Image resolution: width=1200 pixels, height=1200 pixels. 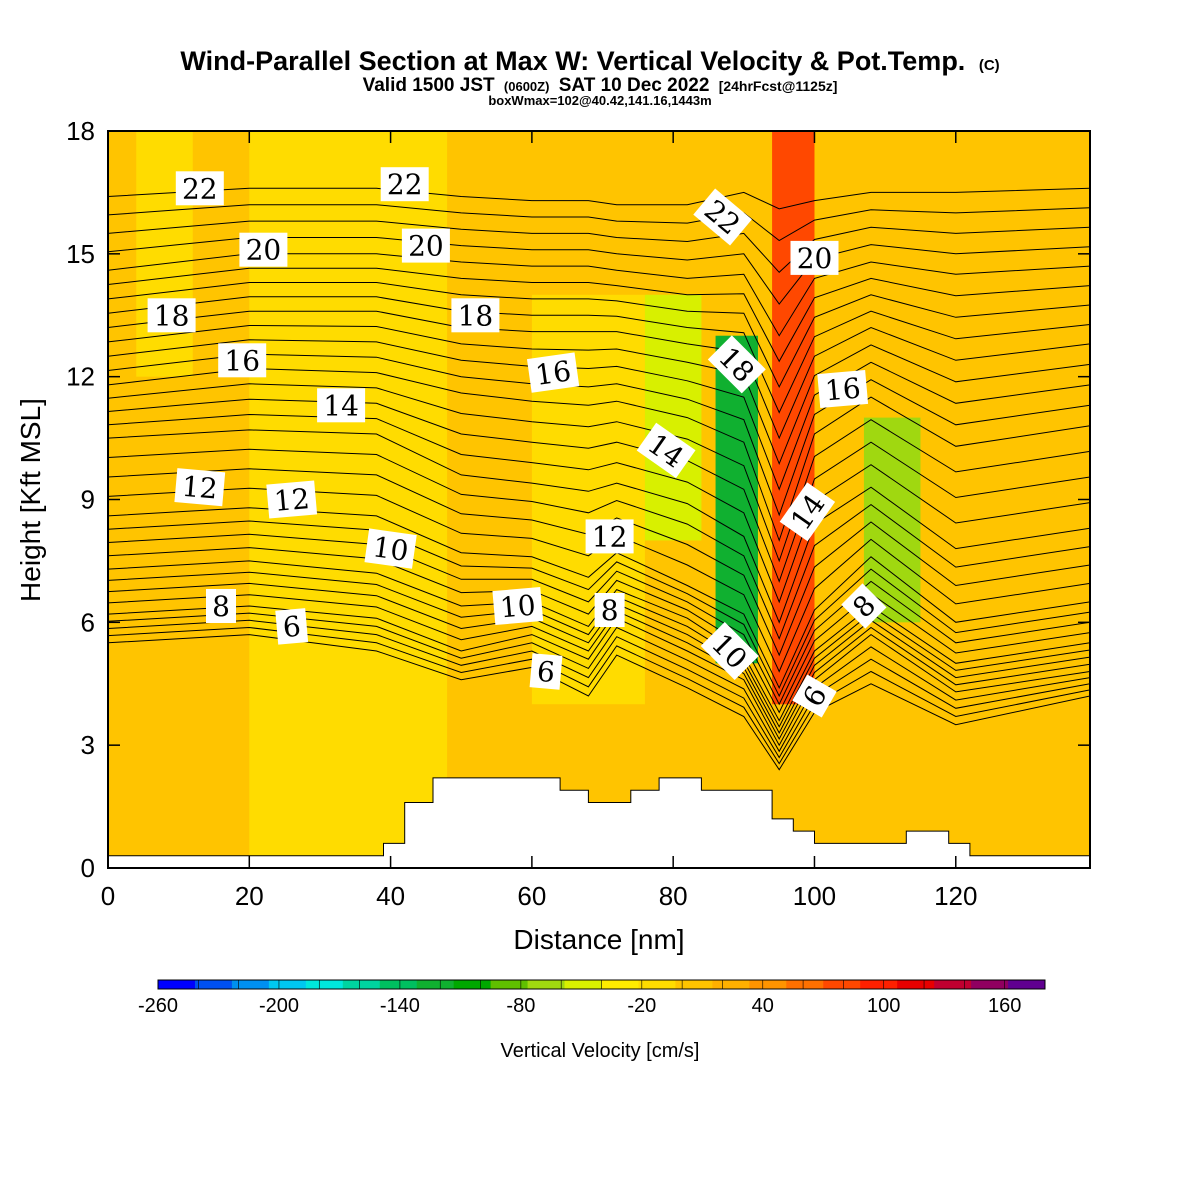 I want to click on contour-label-text: 14, so click(x=341, y=405).